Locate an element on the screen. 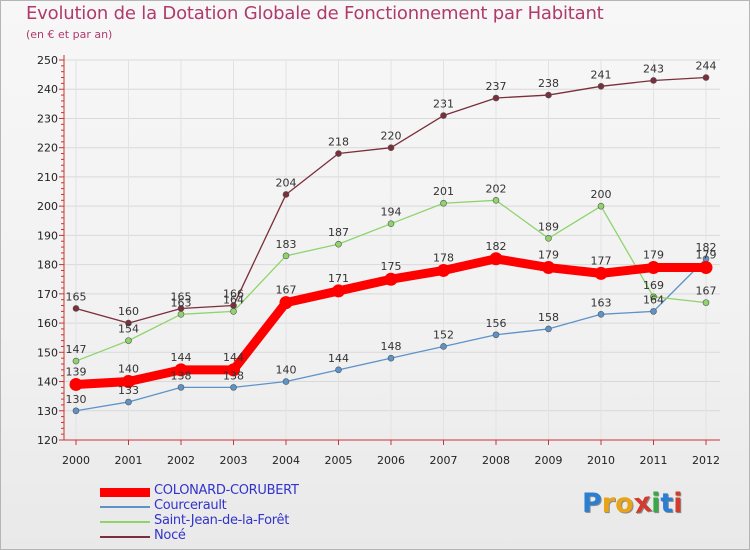 This screenshot has height=550, width=750. data-label-courcerault: 158 is located at coordinates (548, 317).